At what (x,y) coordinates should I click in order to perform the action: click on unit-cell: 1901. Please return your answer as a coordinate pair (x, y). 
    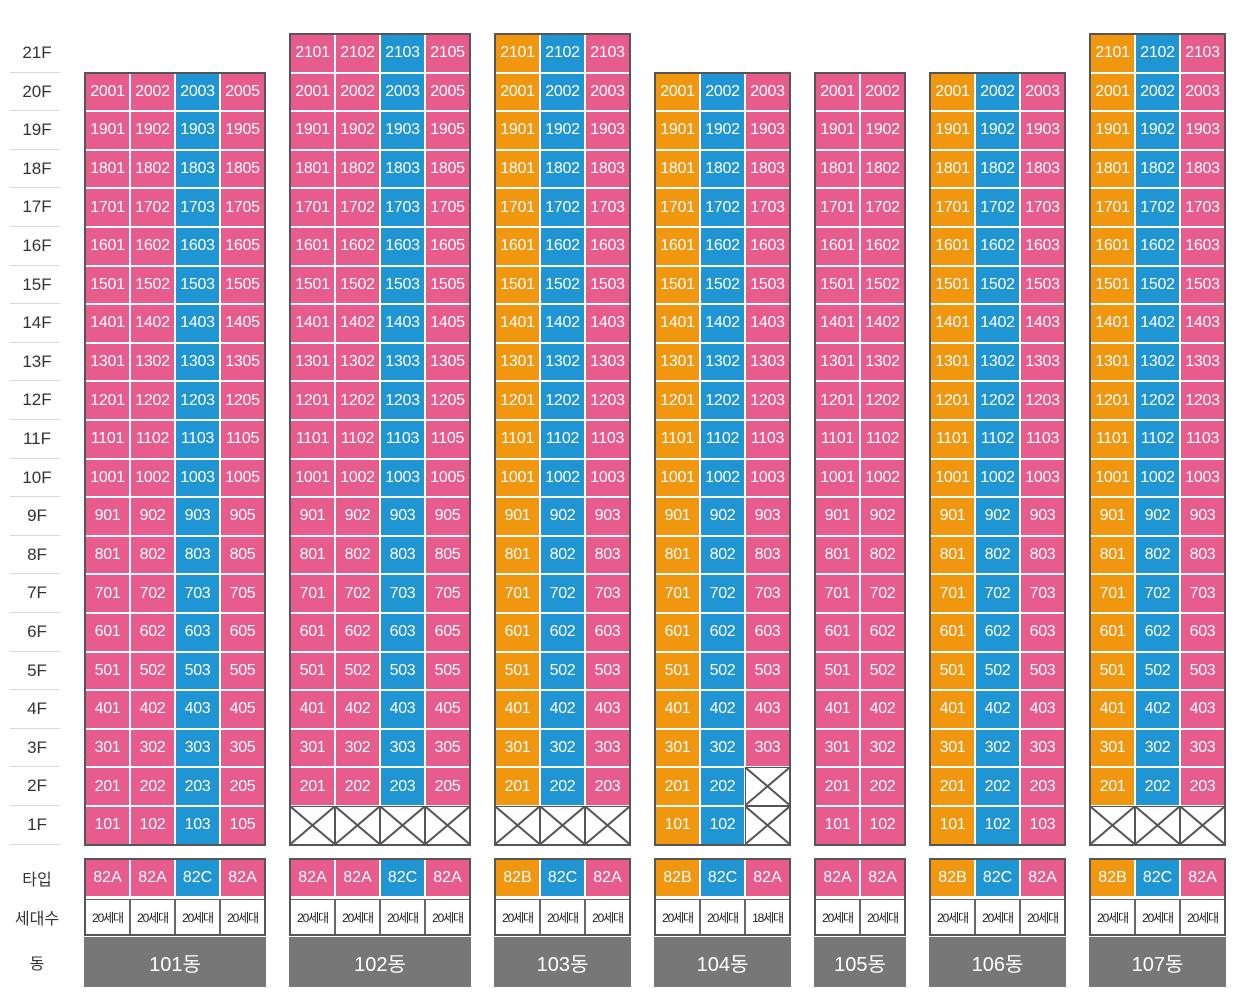
    Looking at the image, I should click on (1112, 130).